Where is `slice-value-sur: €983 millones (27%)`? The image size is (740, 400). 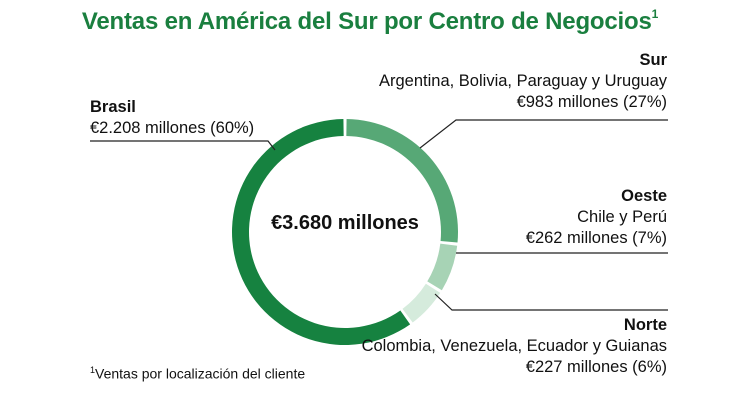
slice-value-sur: €983 millones (27%) is located at coordinates (591, 102).